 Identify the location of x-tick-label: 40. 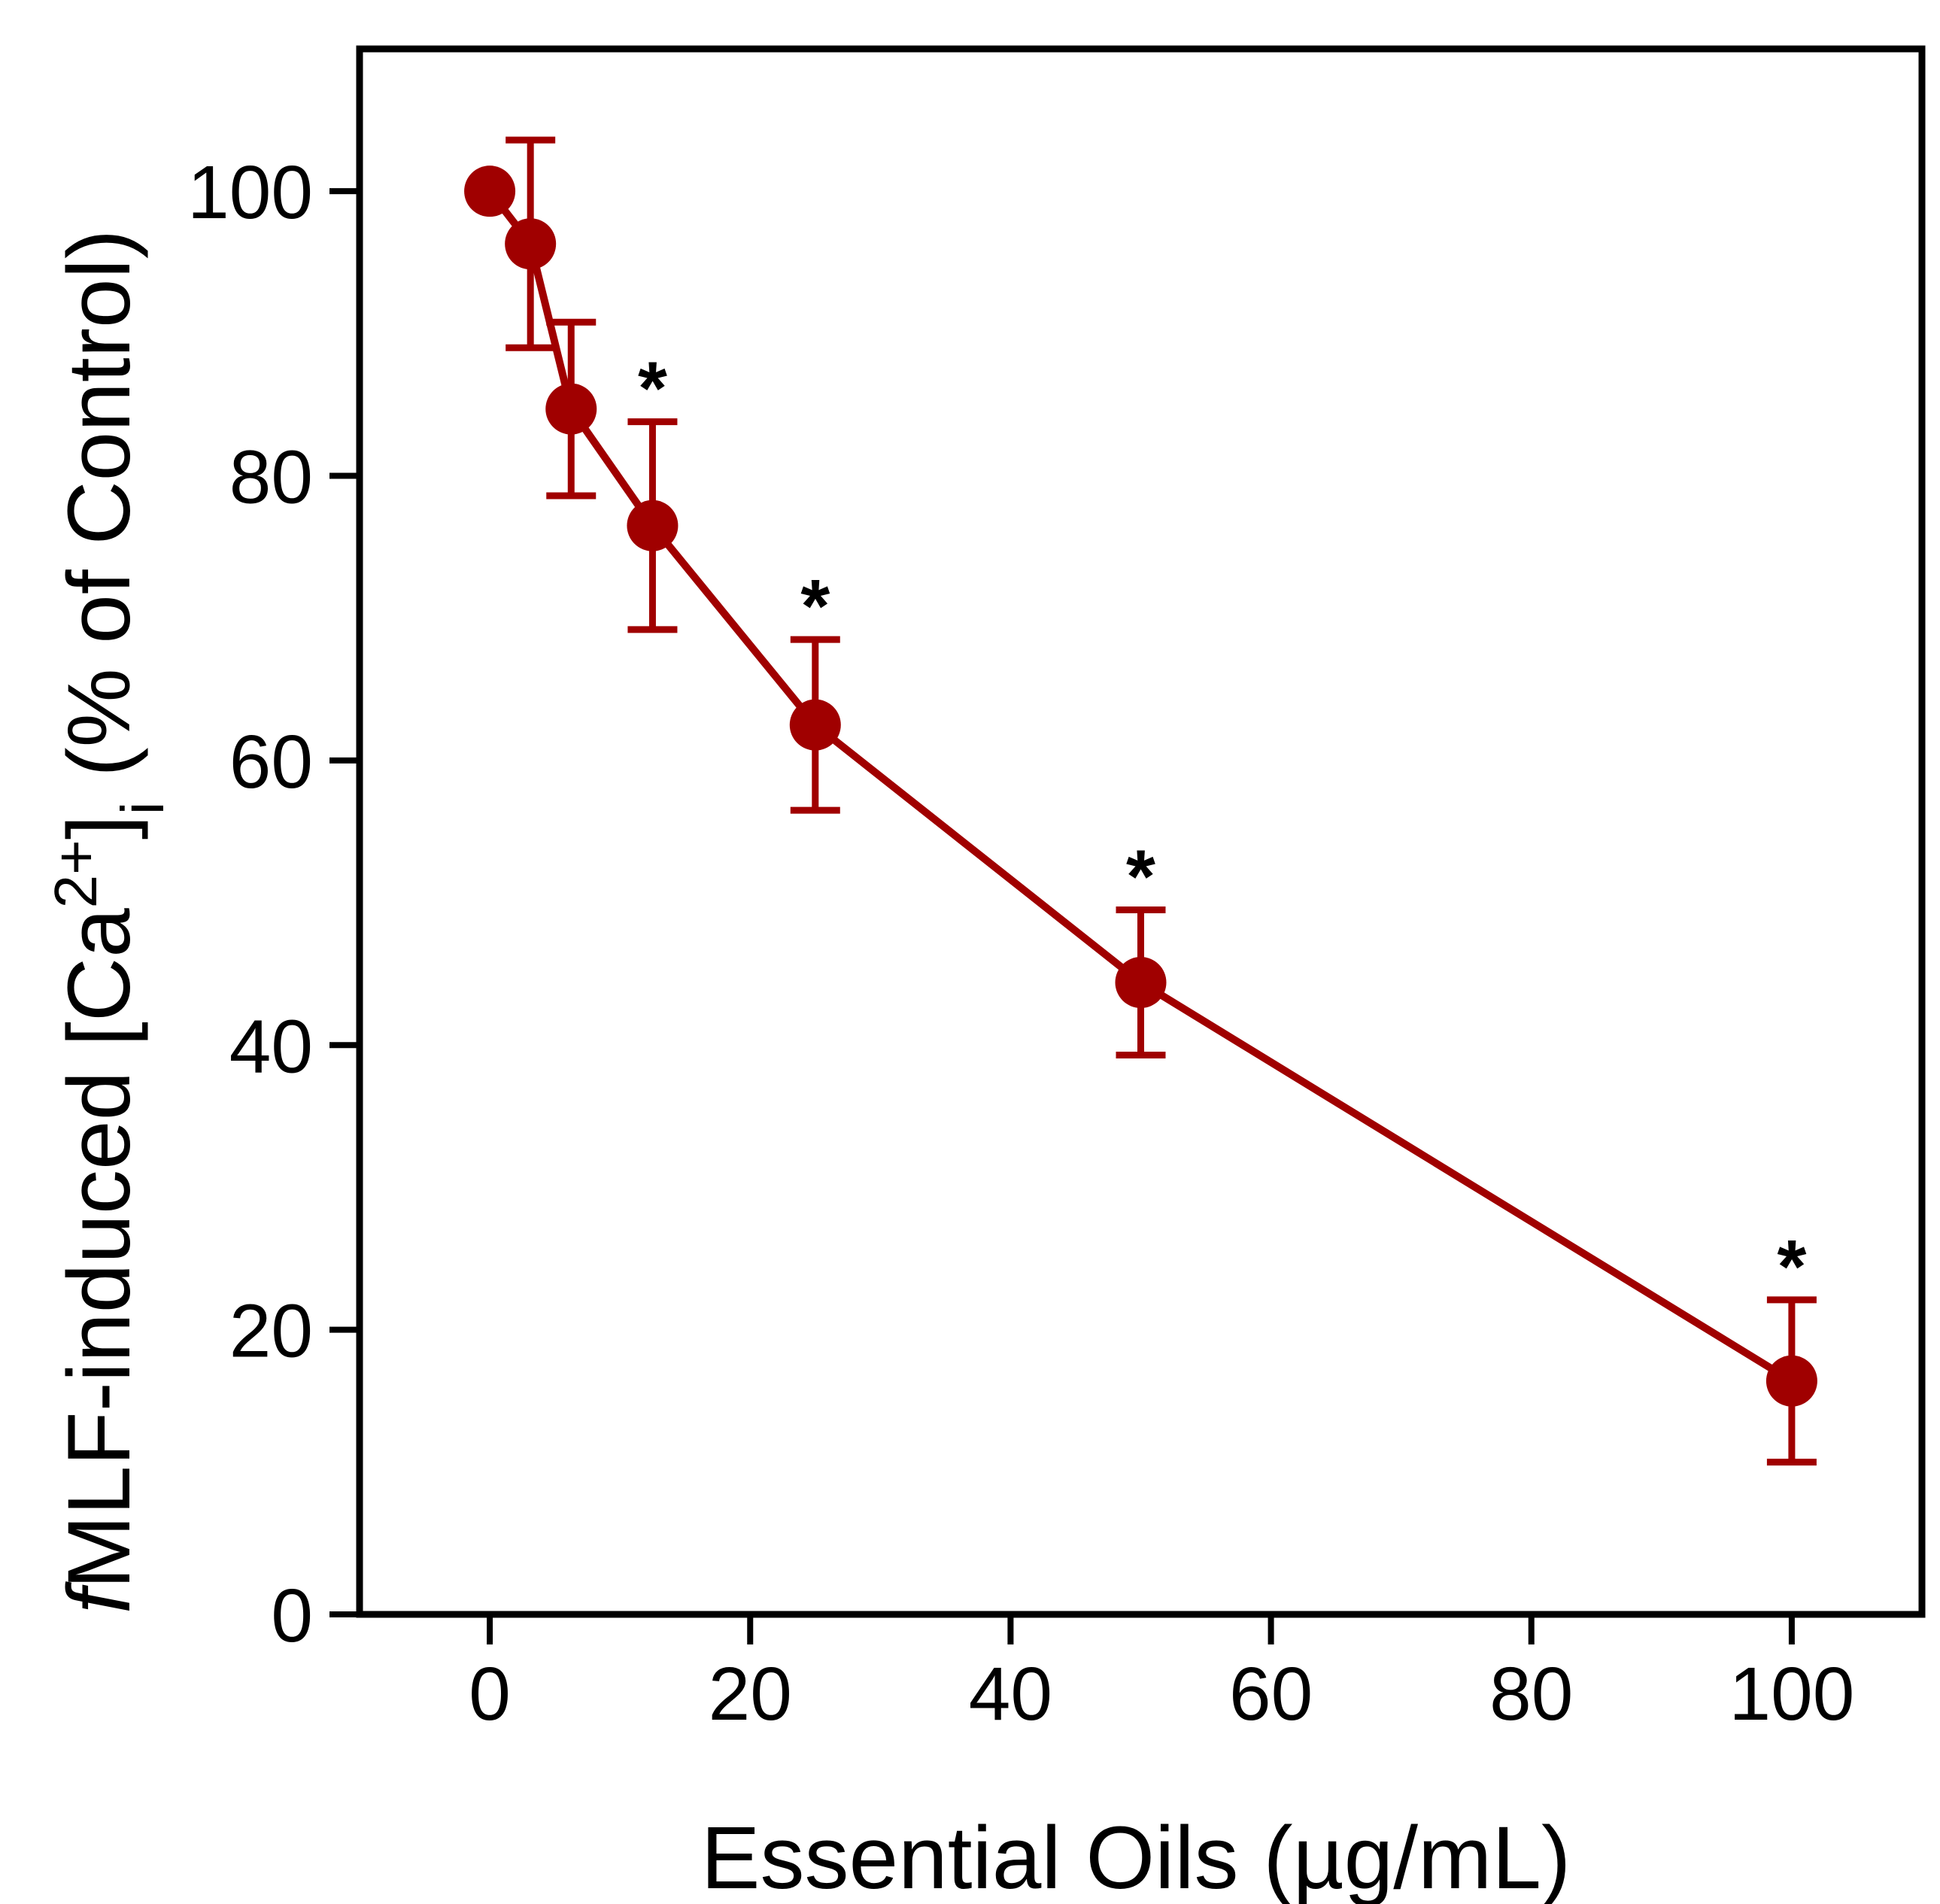
(1010, 1694).